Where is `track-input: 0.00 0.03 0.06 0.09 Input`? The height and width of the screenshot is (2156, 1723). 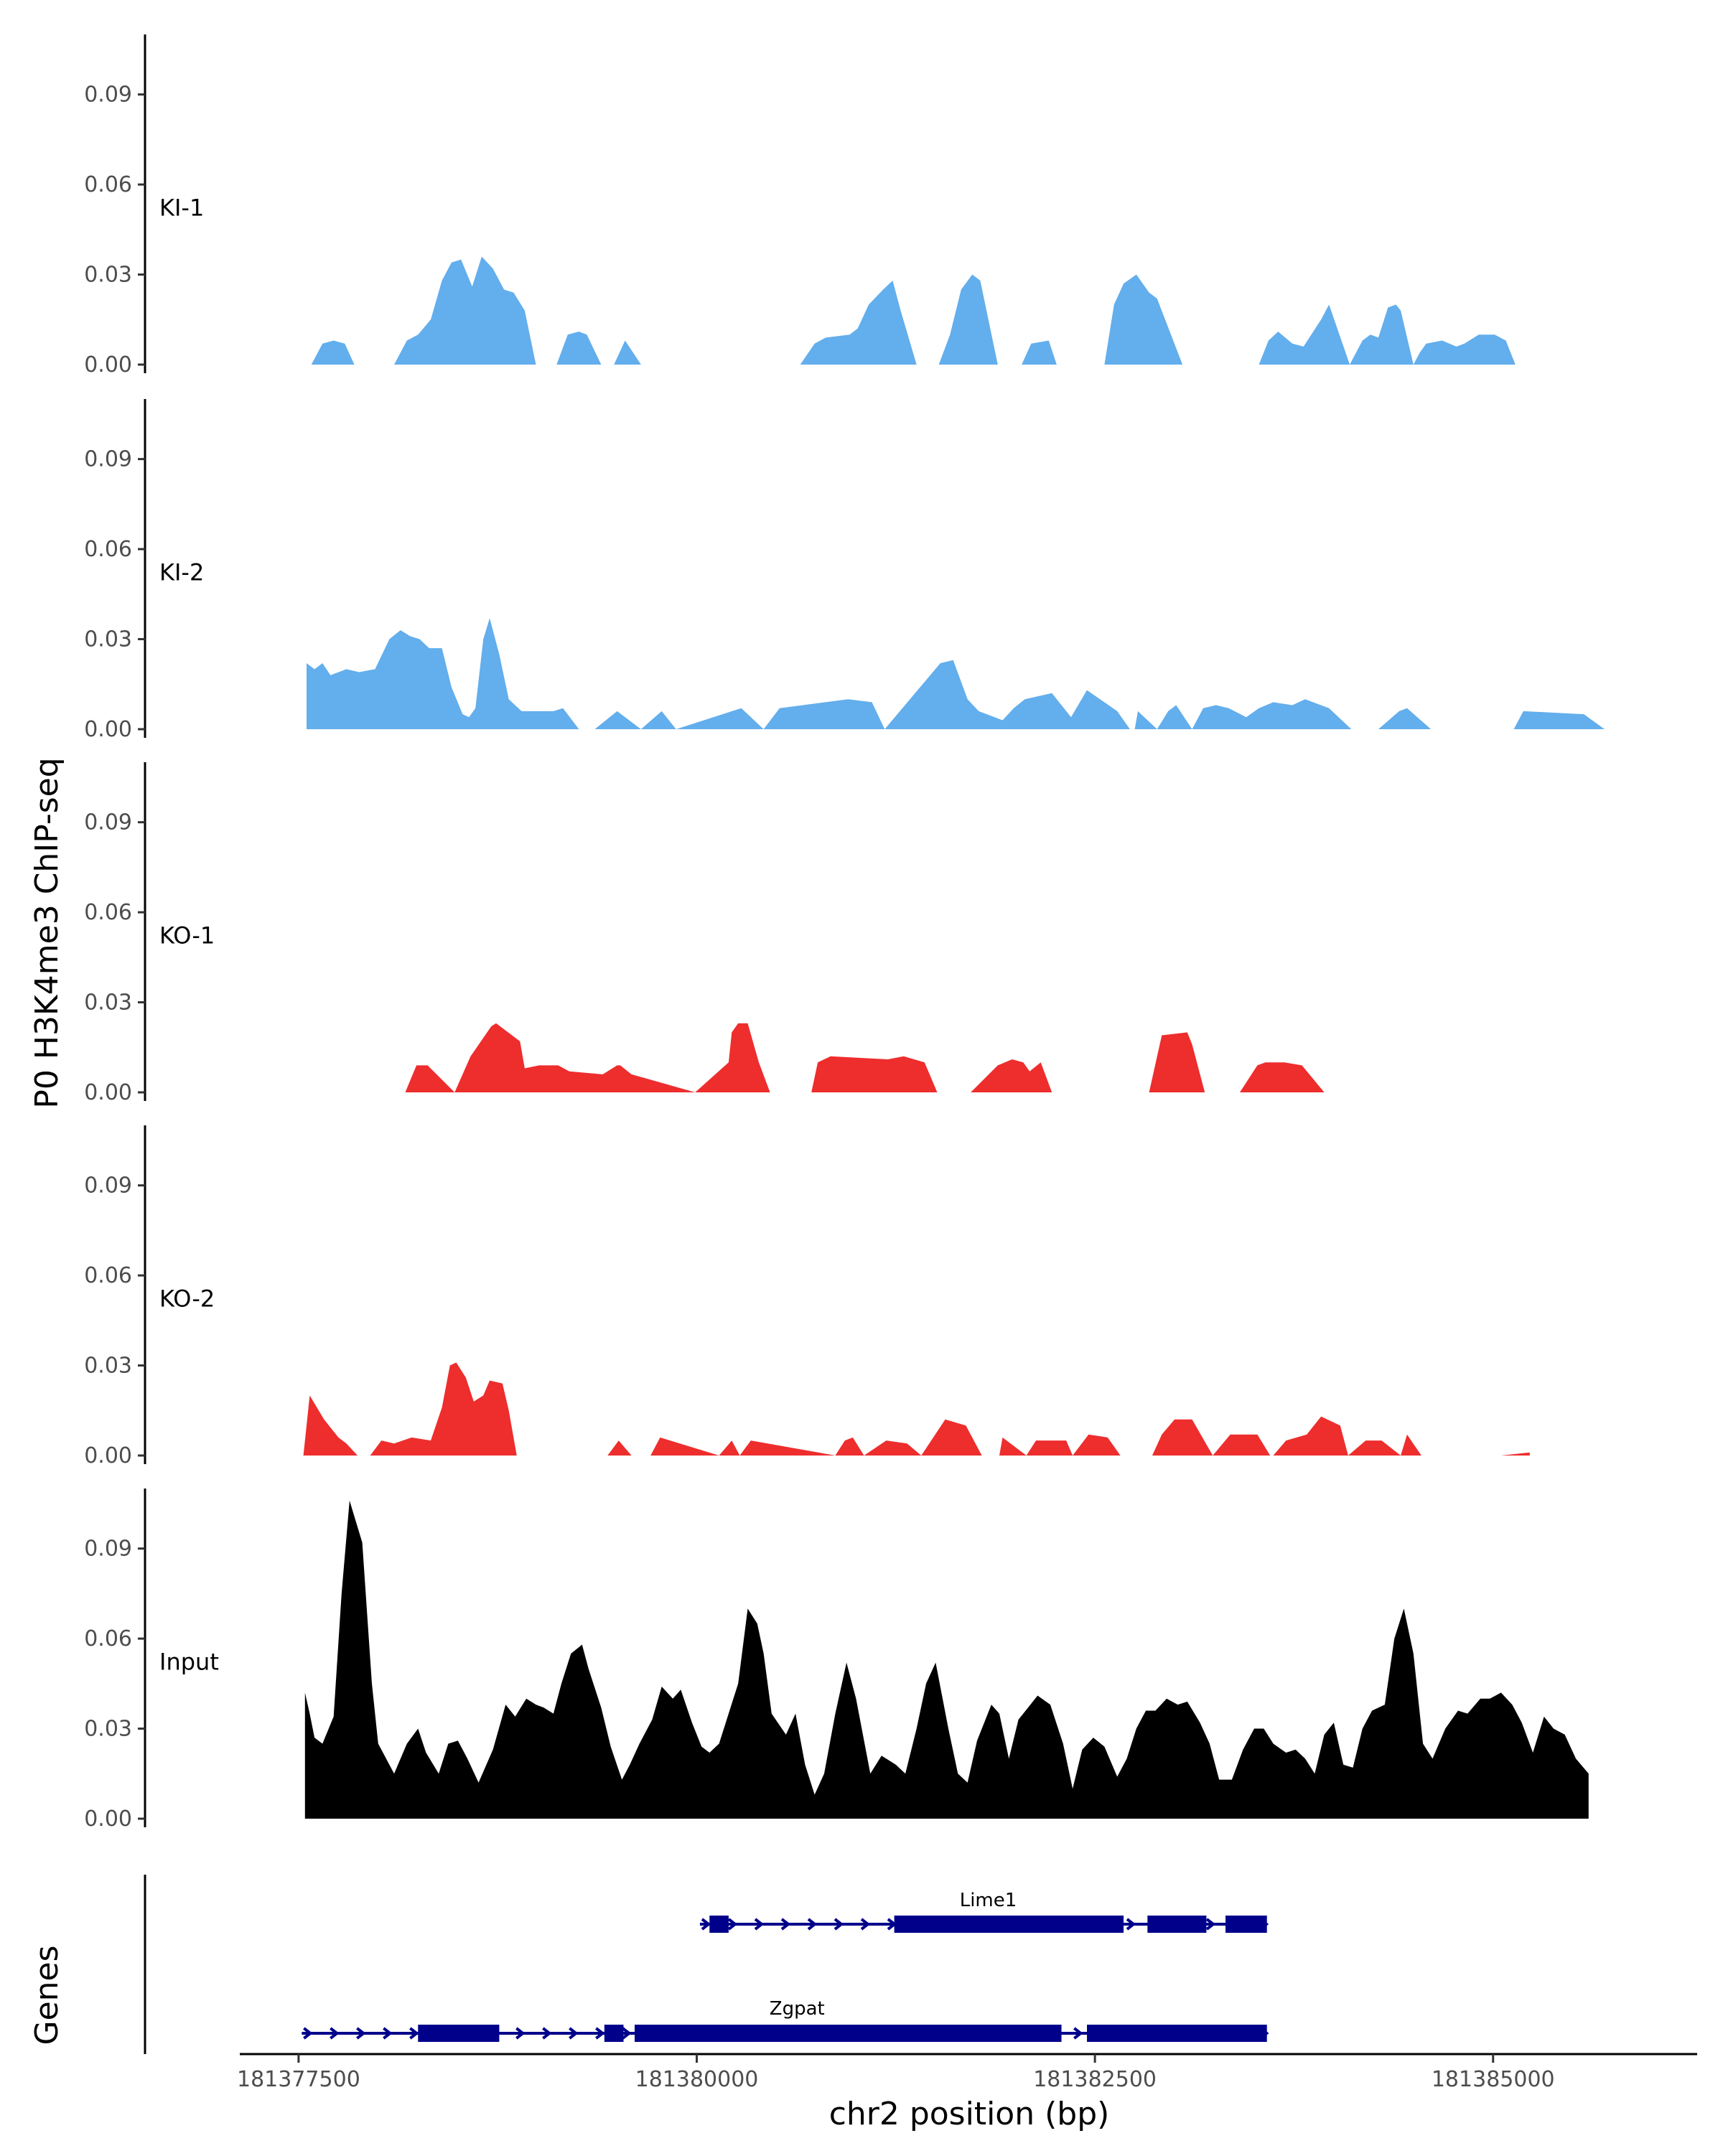 track-input: 0.00 0.03 0.06 0.09 Input is located at coordinates (836, 1660).